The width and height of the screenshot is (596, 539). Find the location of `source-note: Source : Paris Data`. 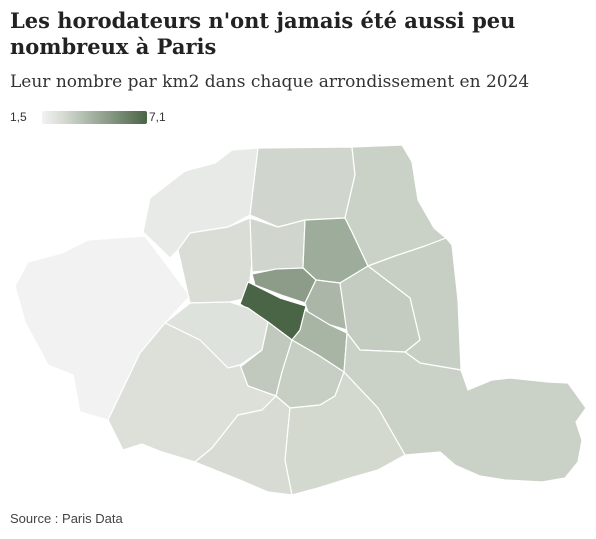

source-note: Source : Paris Data is located at coordinates (66, 518).